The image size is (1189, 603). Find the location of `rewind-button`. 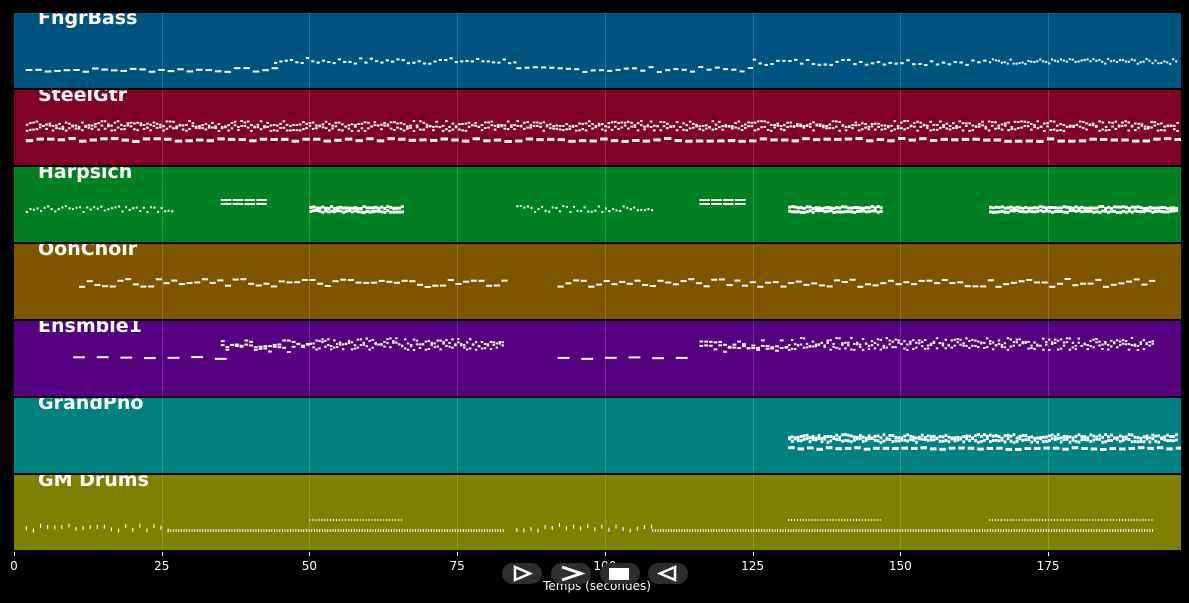

rewind-button is located at coordinates (668, 573).